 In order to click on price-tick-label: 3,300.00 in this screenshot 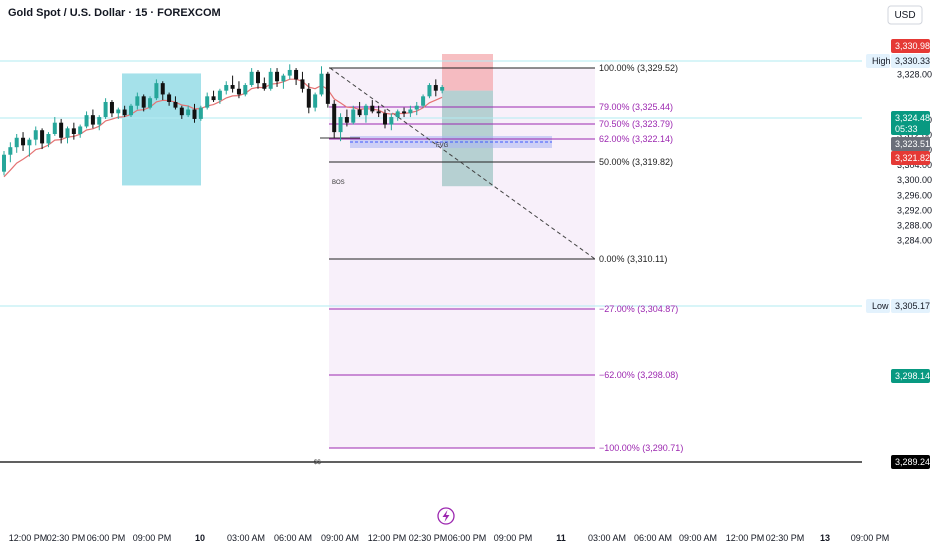, I will do `click(914, 180)`.